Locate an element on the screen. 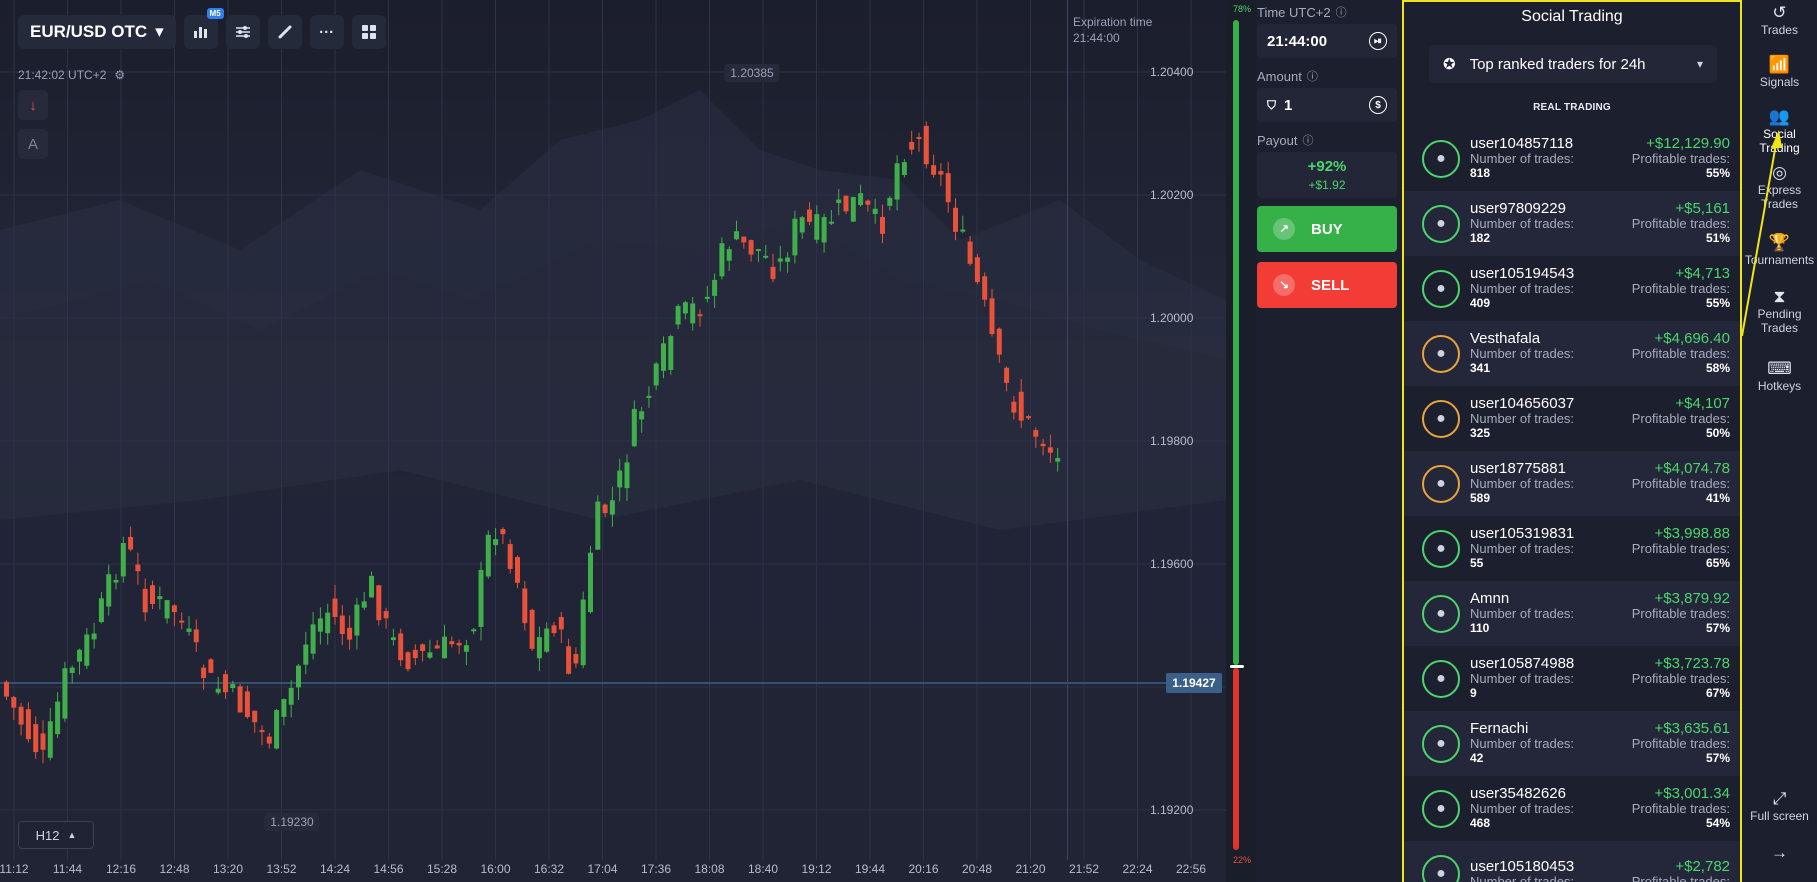 The width and height of the screenshot is (1817, 882). time-switch-icon: ⏯ is located at coordinates (1378, 41).